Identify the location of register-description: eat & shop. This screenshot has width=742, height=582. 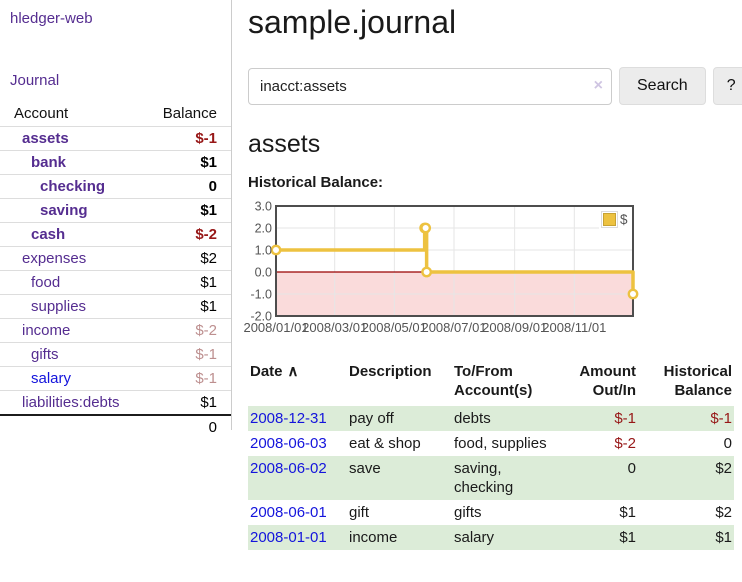
(385, 443).